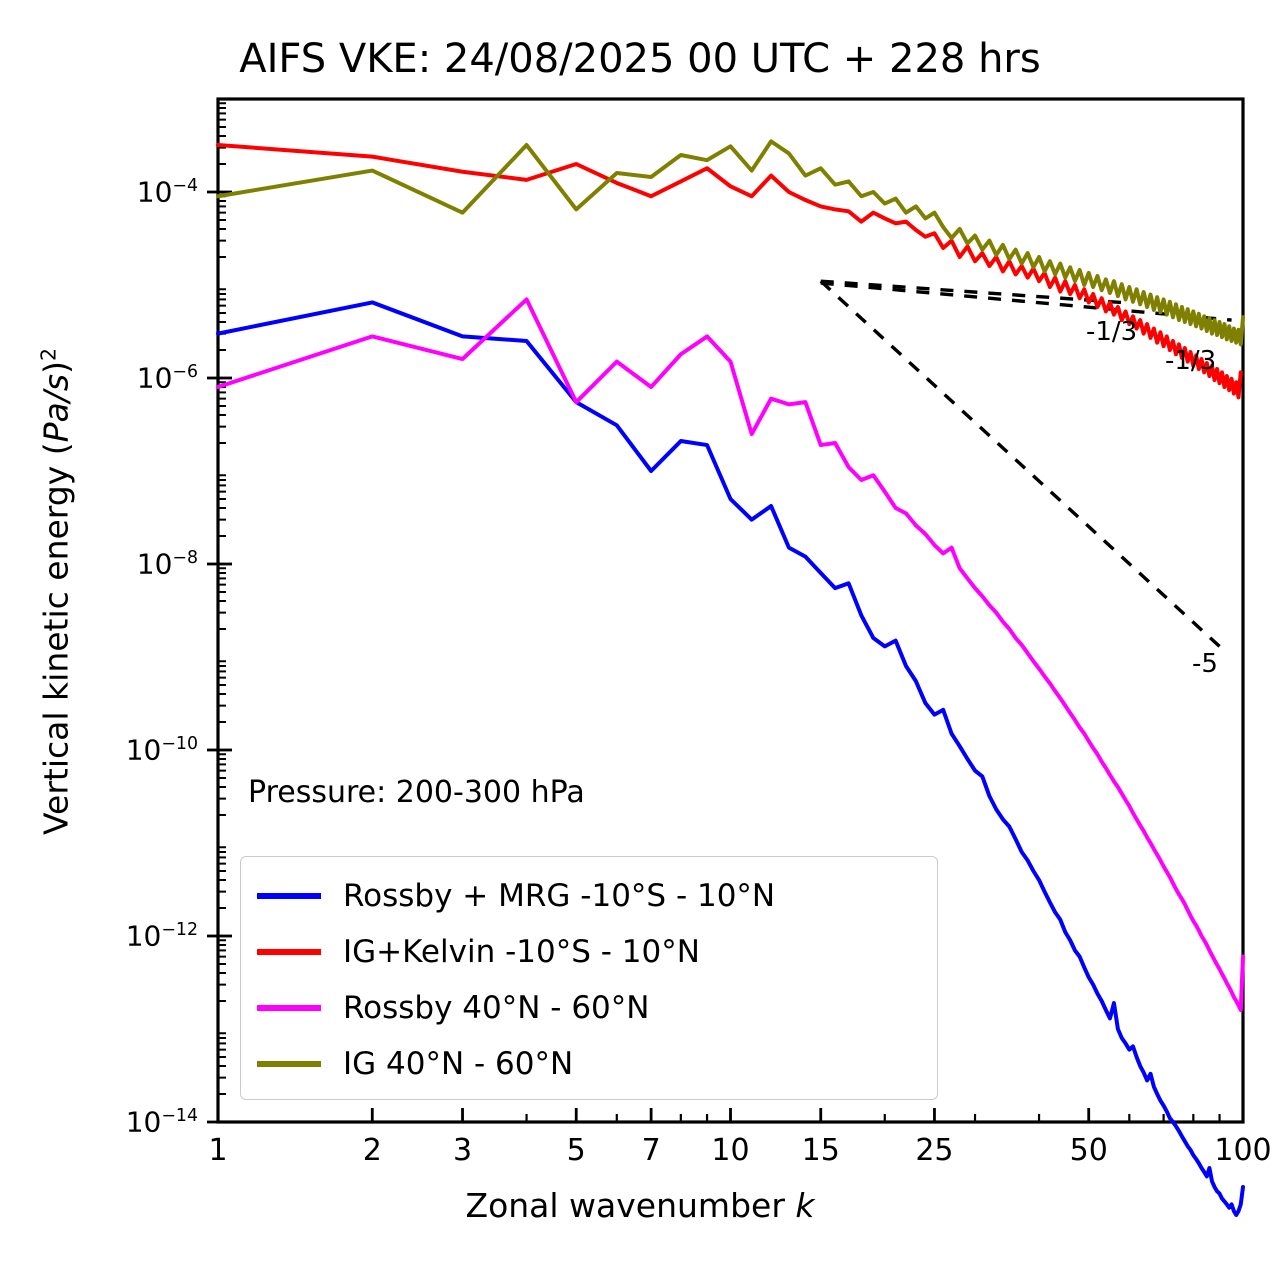 This screenshot has width=1280, height=1288. What do you see at coordinates (1205, 664) in the screenshot?
I see `slope-label: -5` at bounding box center [1205, 664].